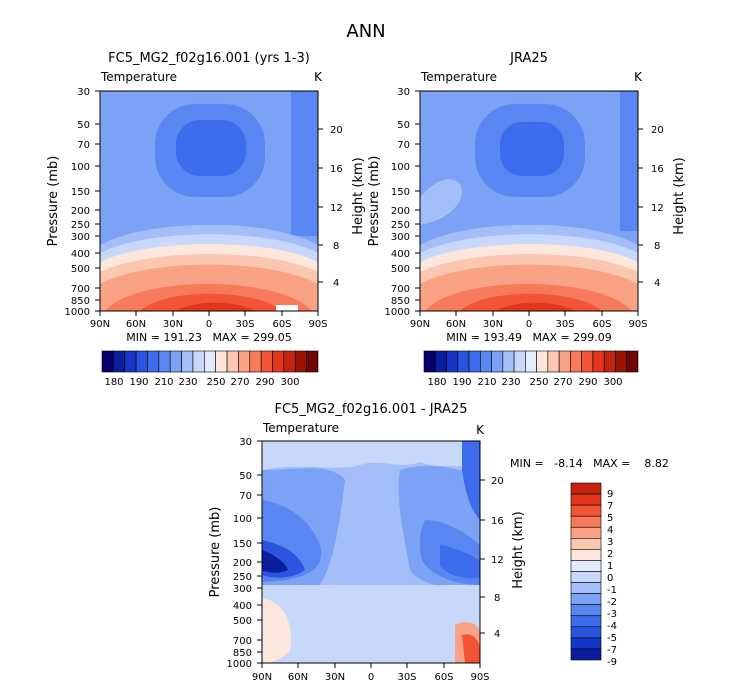 Image resolution: width=733 pixels, height=686 pixels. I want to click on panel-difference-colorbar, so click(586, 571).